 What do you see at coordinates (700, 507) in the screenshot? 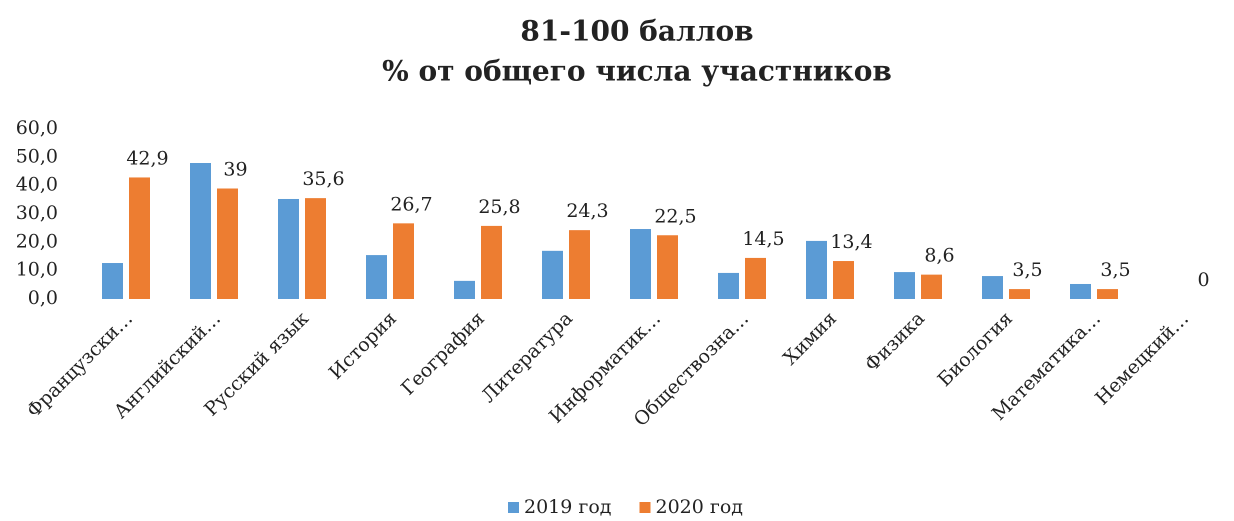
I see `legend-label: 2020 год` at bounding box center [700, 507].